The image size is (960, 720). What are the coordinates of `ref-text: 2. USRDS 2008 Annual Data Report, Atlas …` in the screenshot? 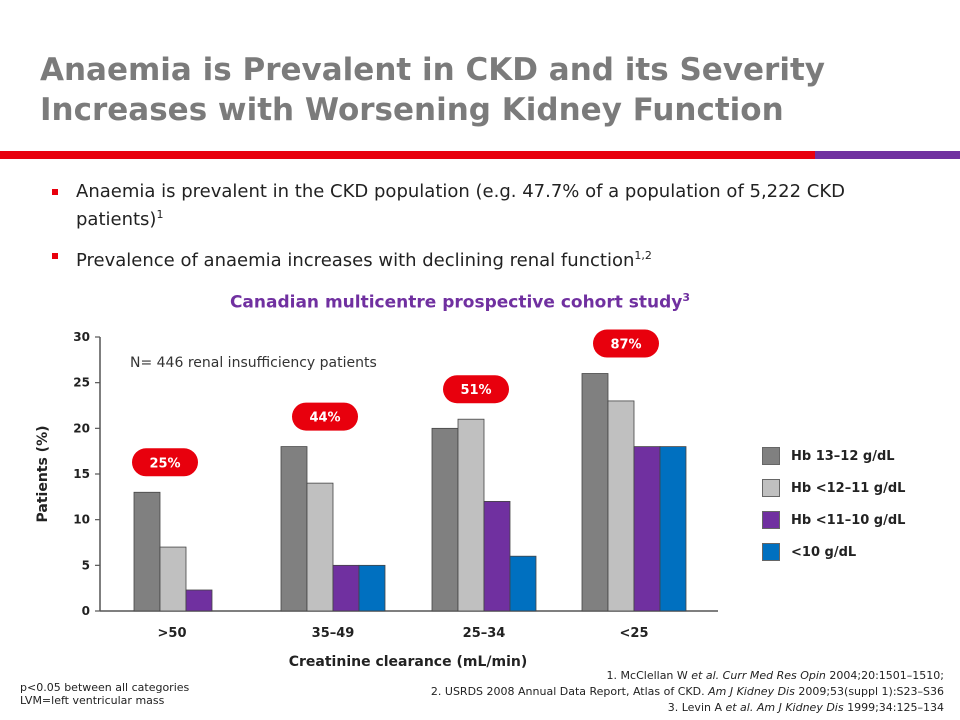 It's located at (569, 691).